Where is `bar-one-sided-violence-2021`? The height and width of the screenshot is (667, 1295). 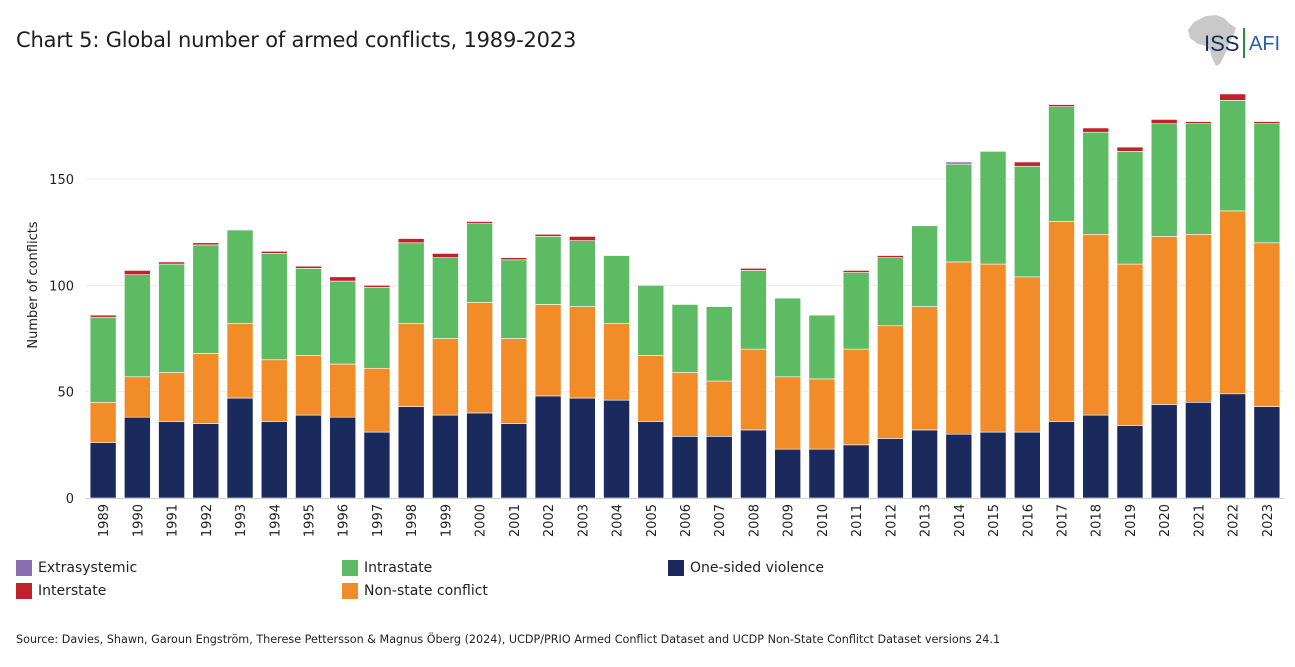
bar-one-sided-violence-2021 is located at coordinates (1198, 450).